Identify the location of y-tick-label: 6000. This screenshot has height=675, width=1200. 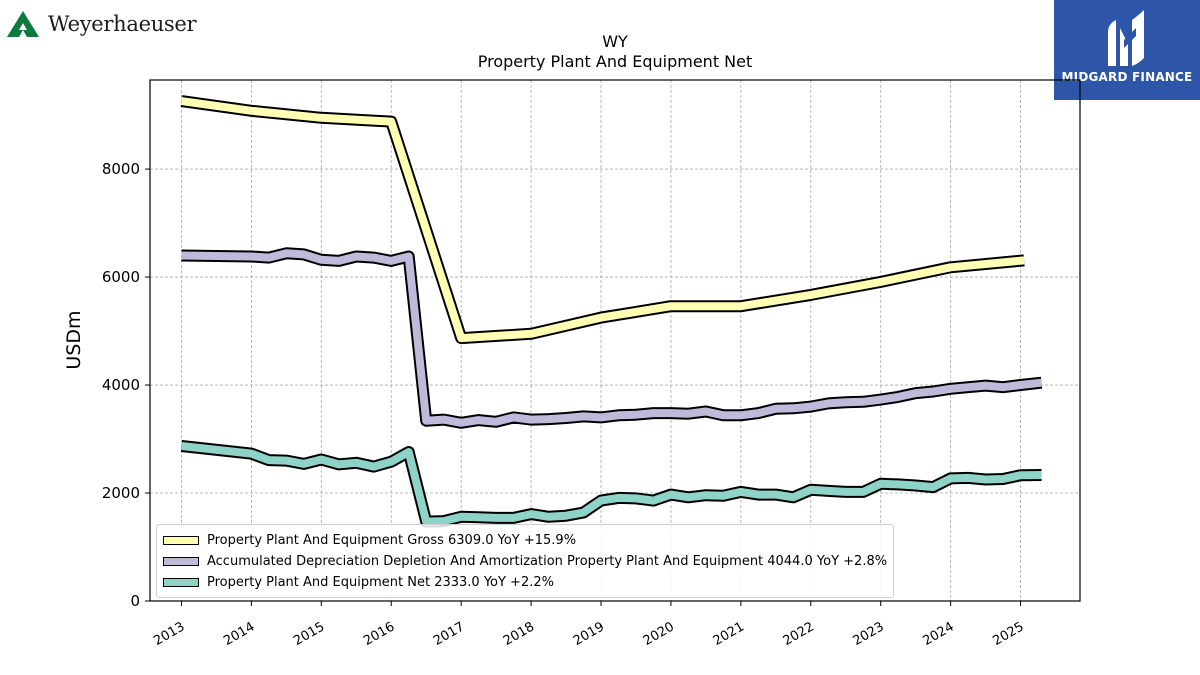
(121, 277).